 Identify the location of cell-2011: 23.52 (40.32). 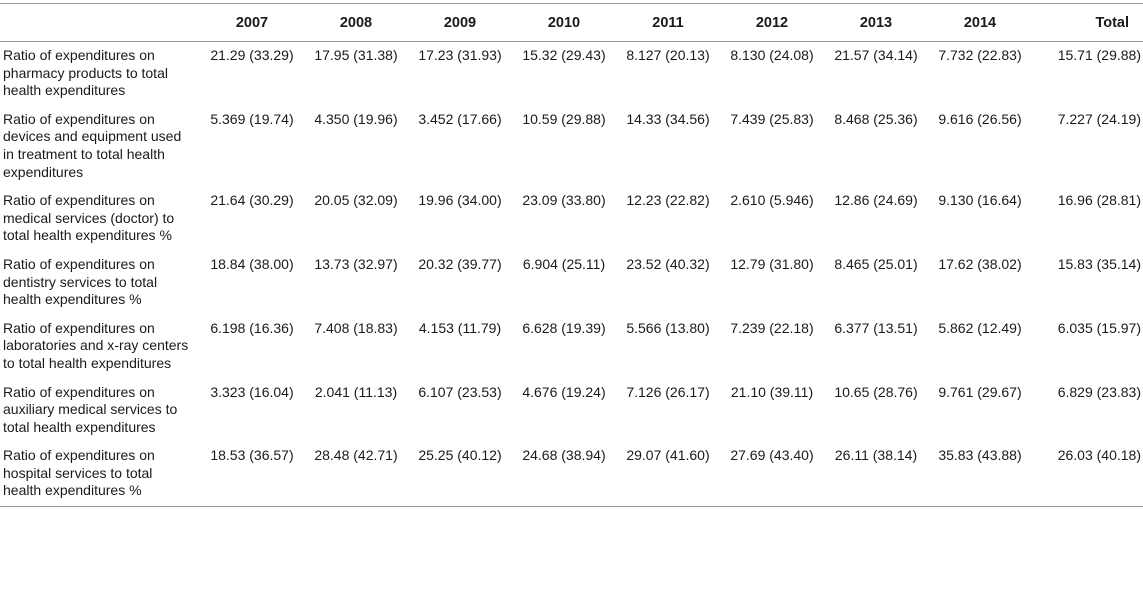
(668, 263).